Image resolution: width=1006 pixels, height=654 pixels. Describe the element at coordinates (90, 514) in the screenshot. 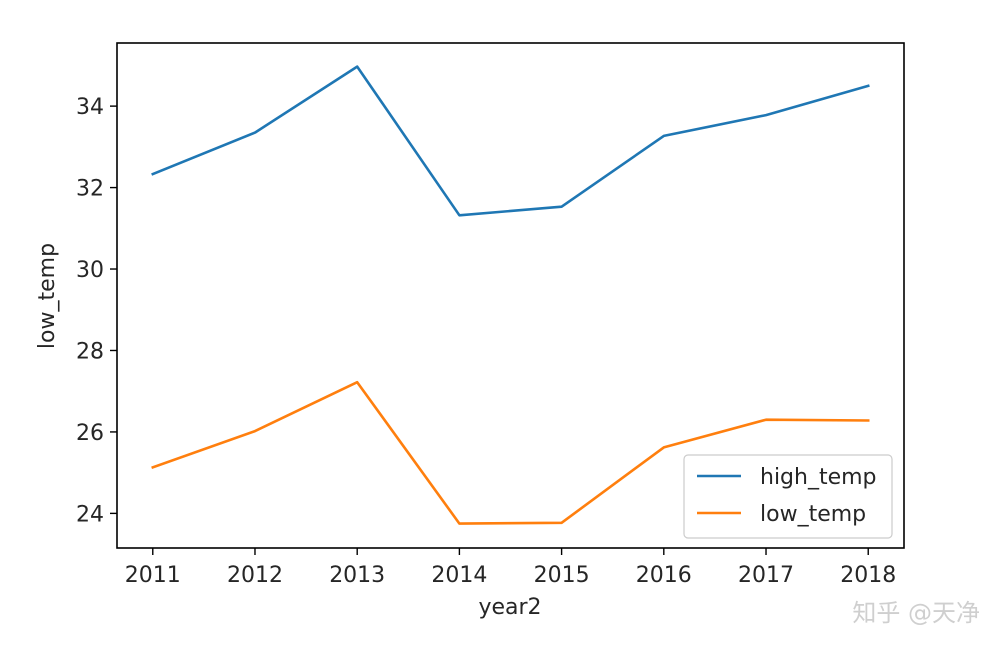

I see `y-tick-label: 24` at that location.